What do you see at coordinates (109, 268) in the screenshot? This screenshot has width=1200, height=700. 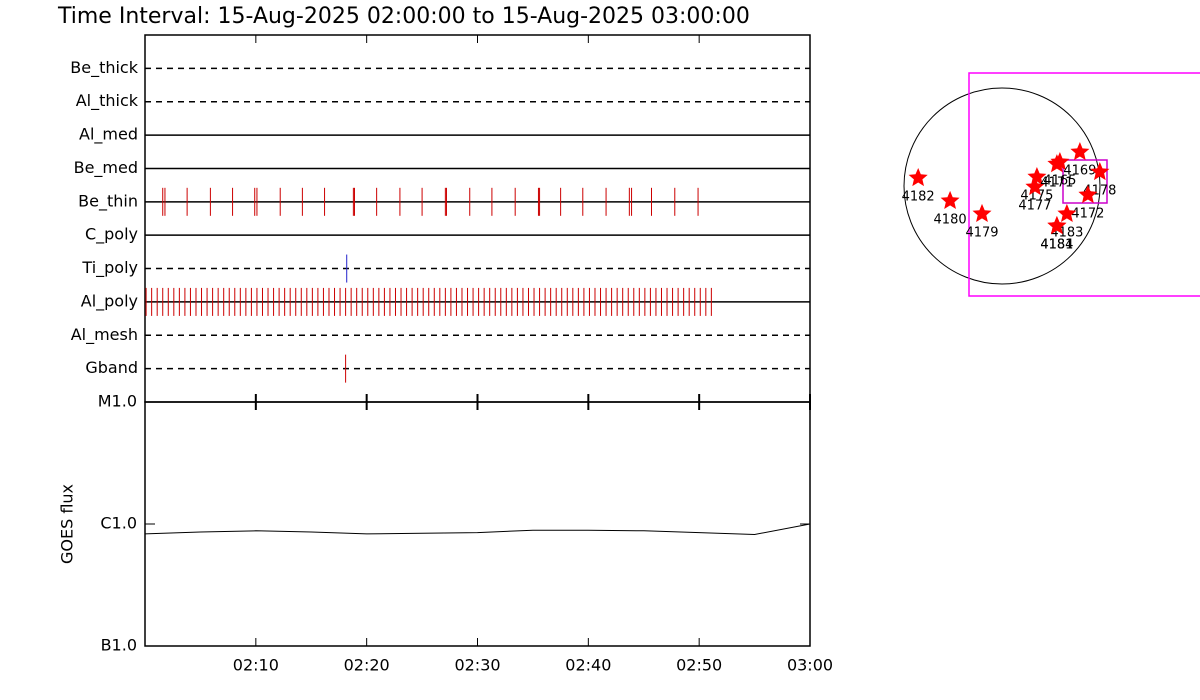 I see `row-label: Ti_poly` at bounding box center [109, 268].